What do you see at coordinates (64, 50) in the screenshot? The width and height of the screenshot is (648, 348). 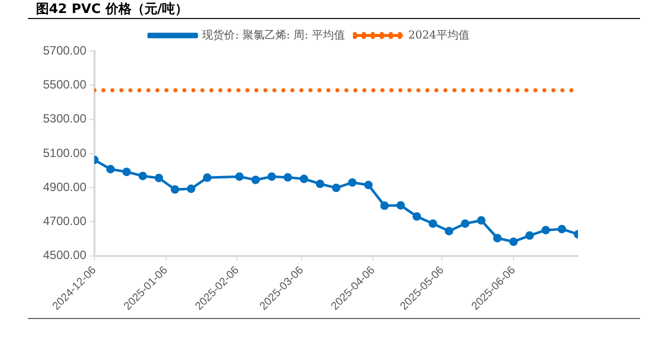 I see `y-tick-label: 5700.00` at bounding box center [64, 50].